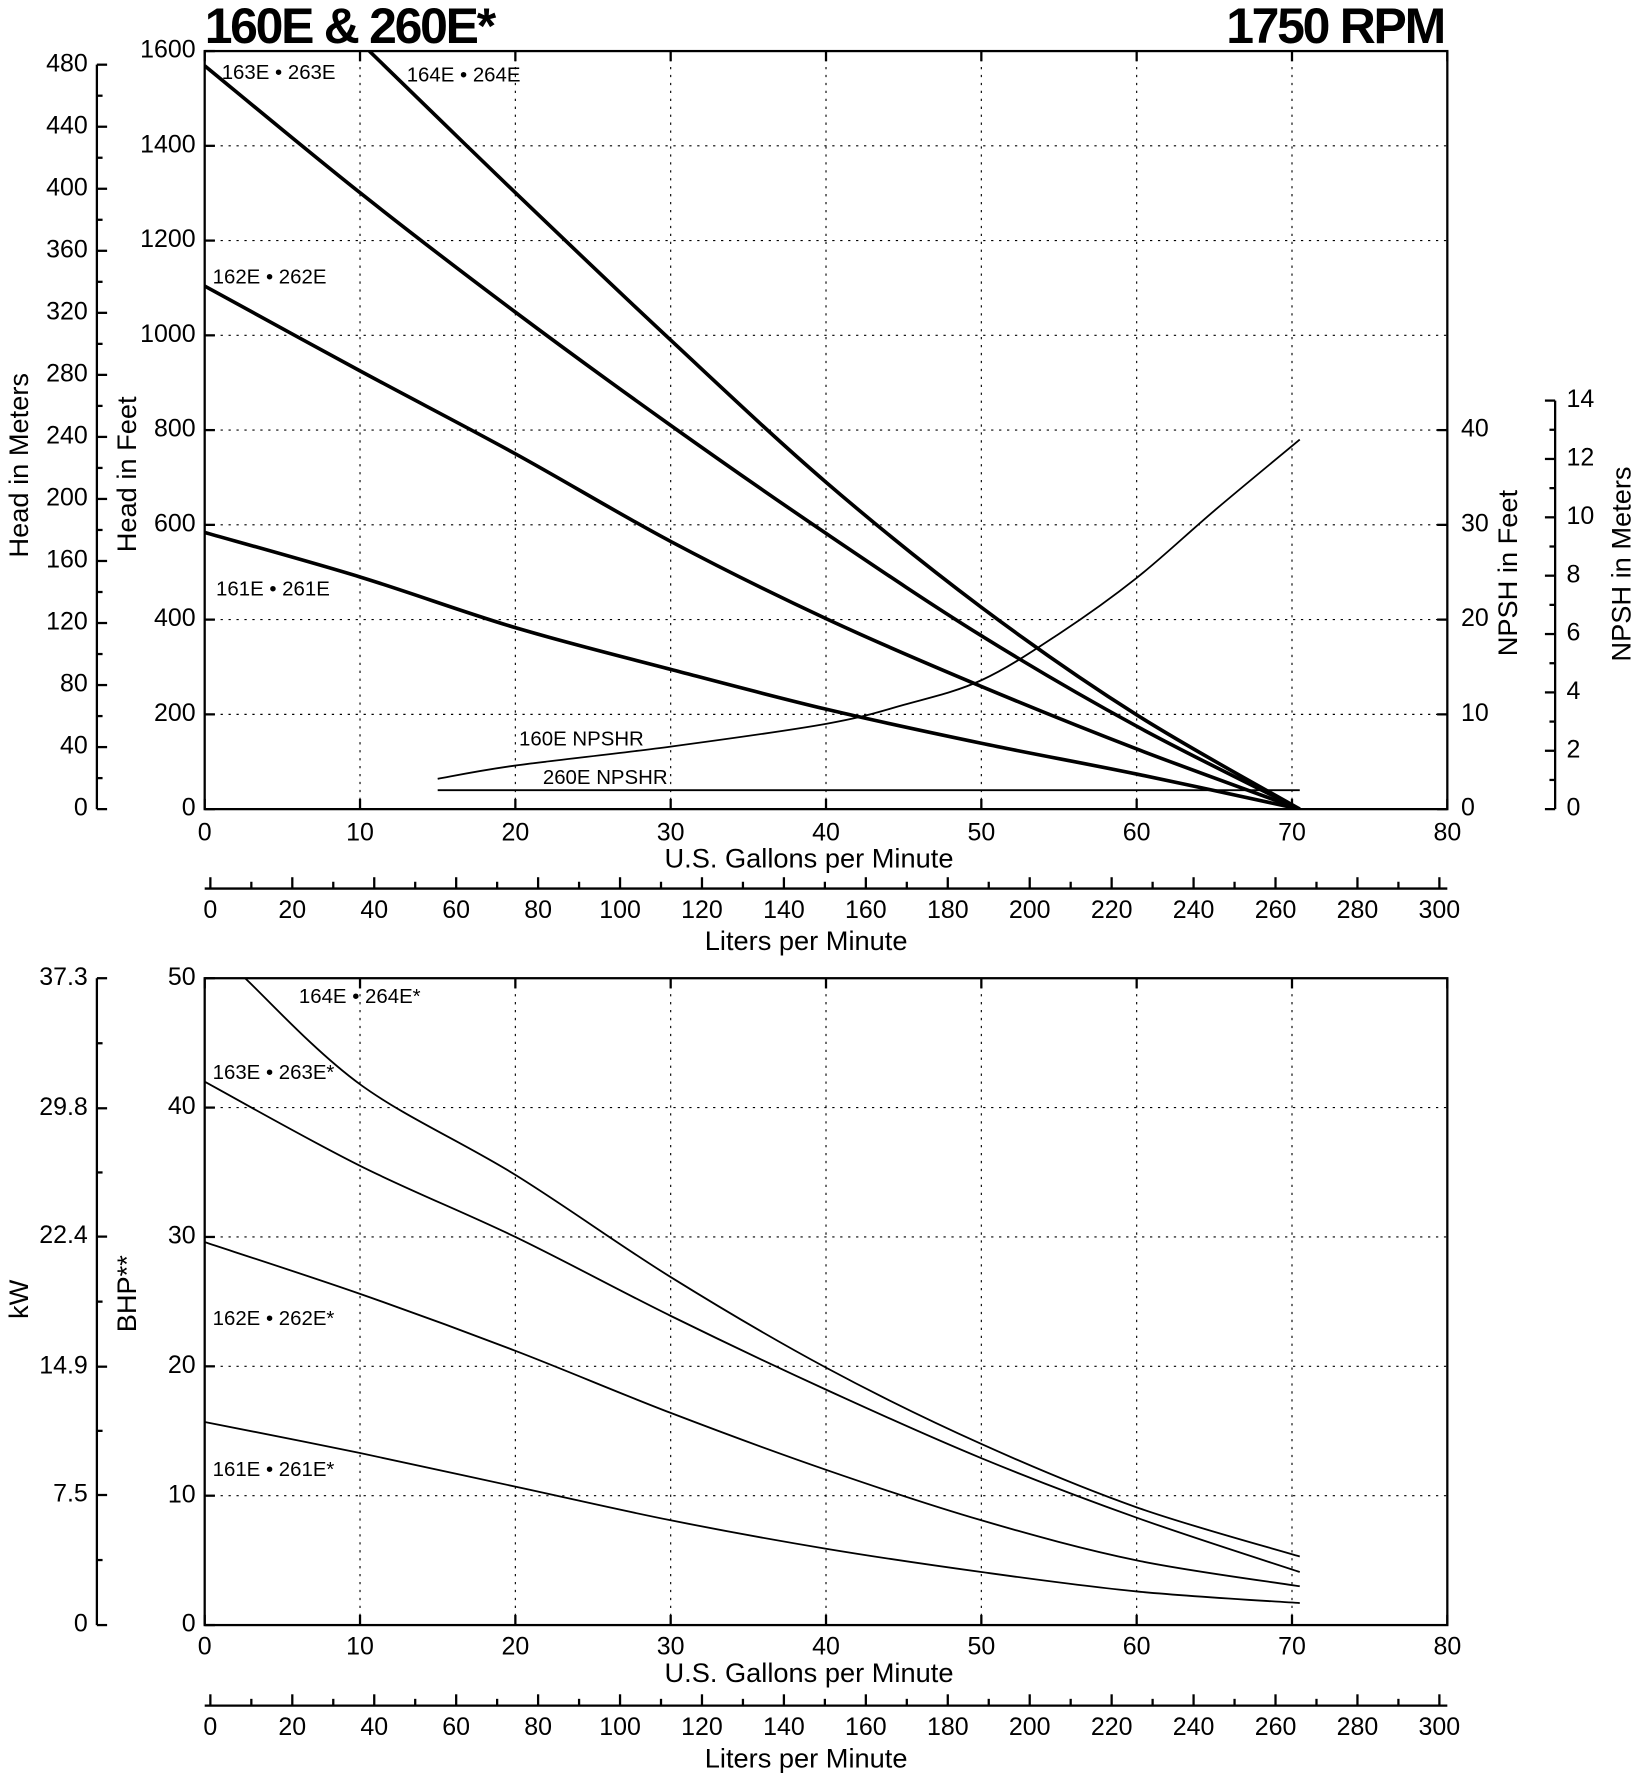  What do you see at coordinates (351, 27) in the screenshot?
I see `chart-title: 160E & 260E*` at bounding box center [351, 27].